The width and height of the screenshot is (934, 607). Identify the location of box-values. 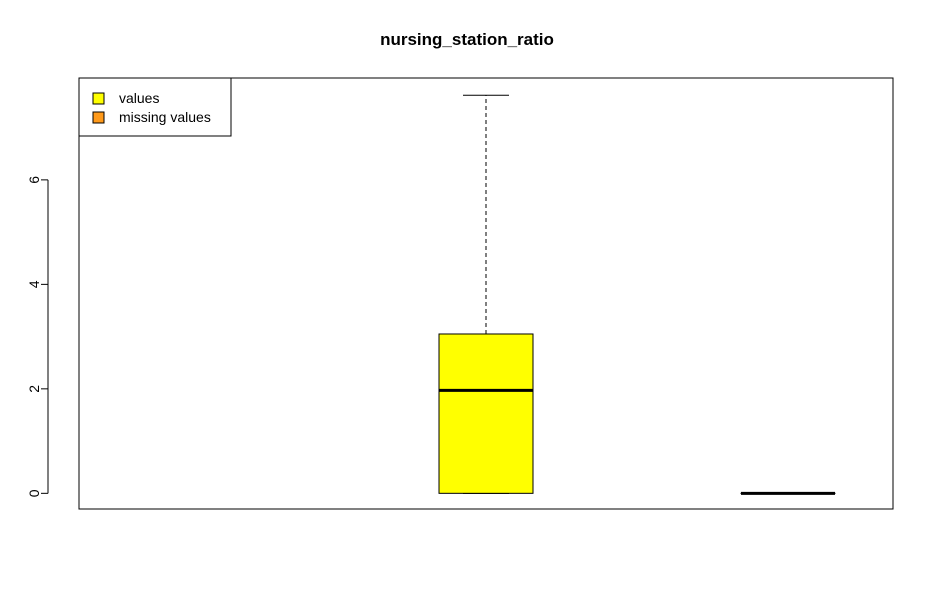
(486, 294).